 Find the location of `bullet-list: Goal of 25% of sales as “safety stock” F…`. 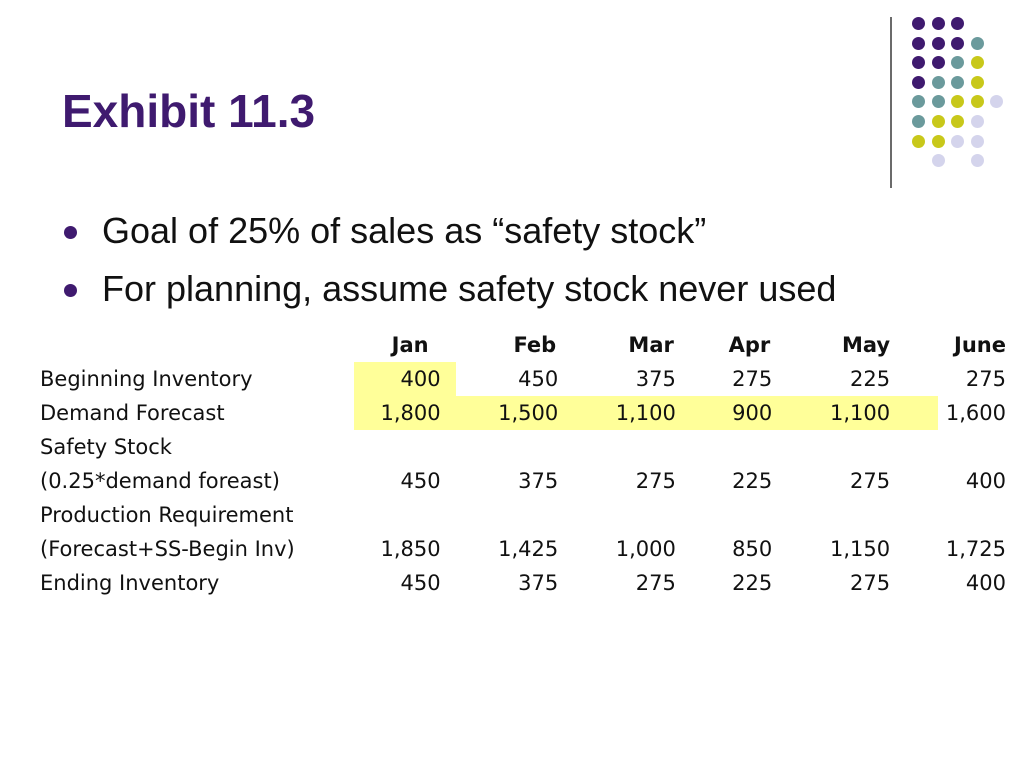

bullet-list: Goal of 25% of sales as “safety stock” F… is located at coordinates (449, 265).